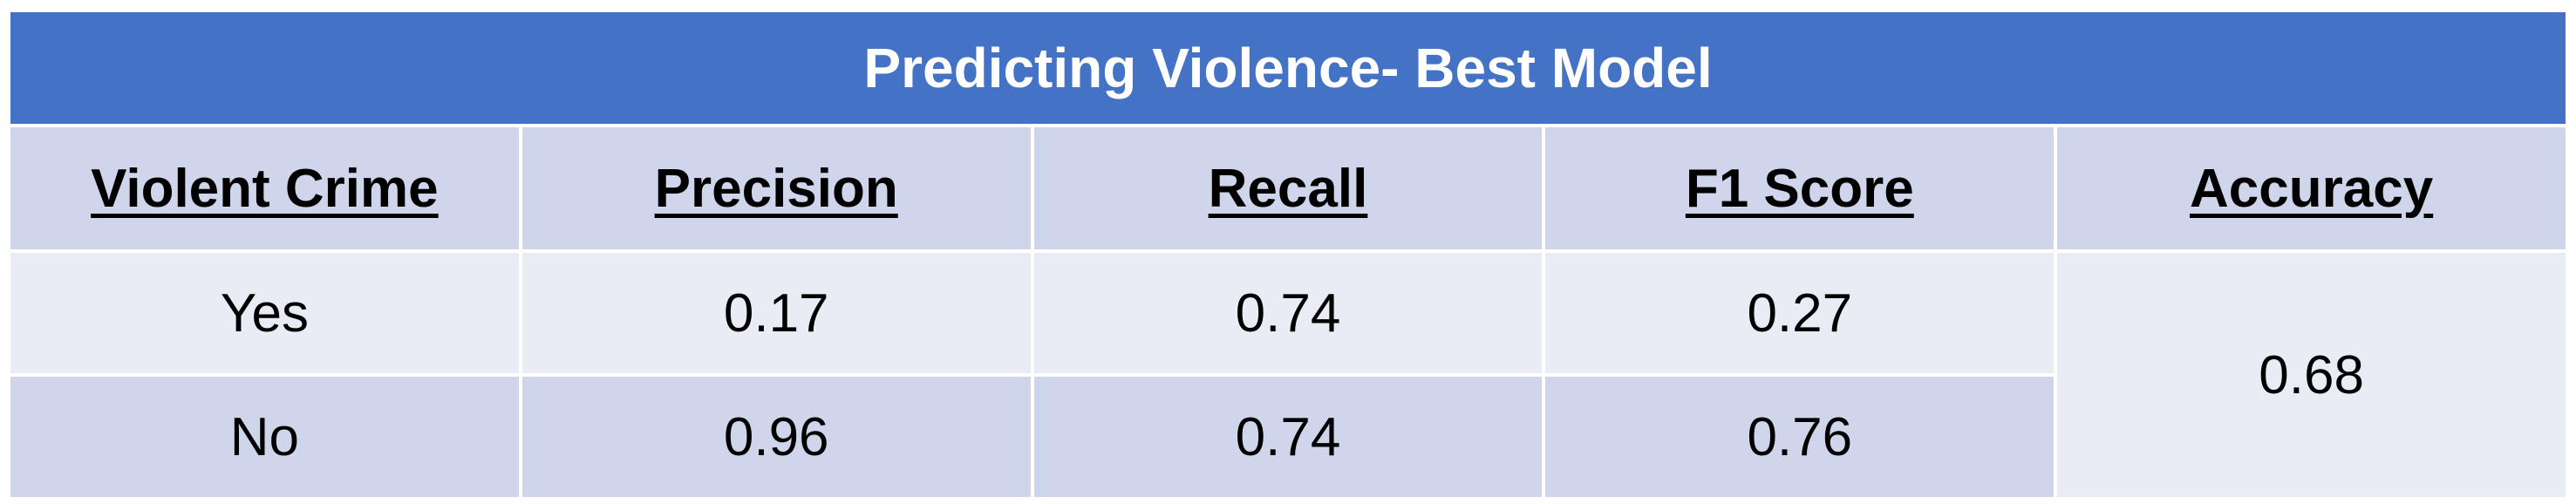  What do you see at coordinates (2311, 188) in the screenshot?
I see `header-accuracy: Accuracy` at bounding box center [2311, 188].